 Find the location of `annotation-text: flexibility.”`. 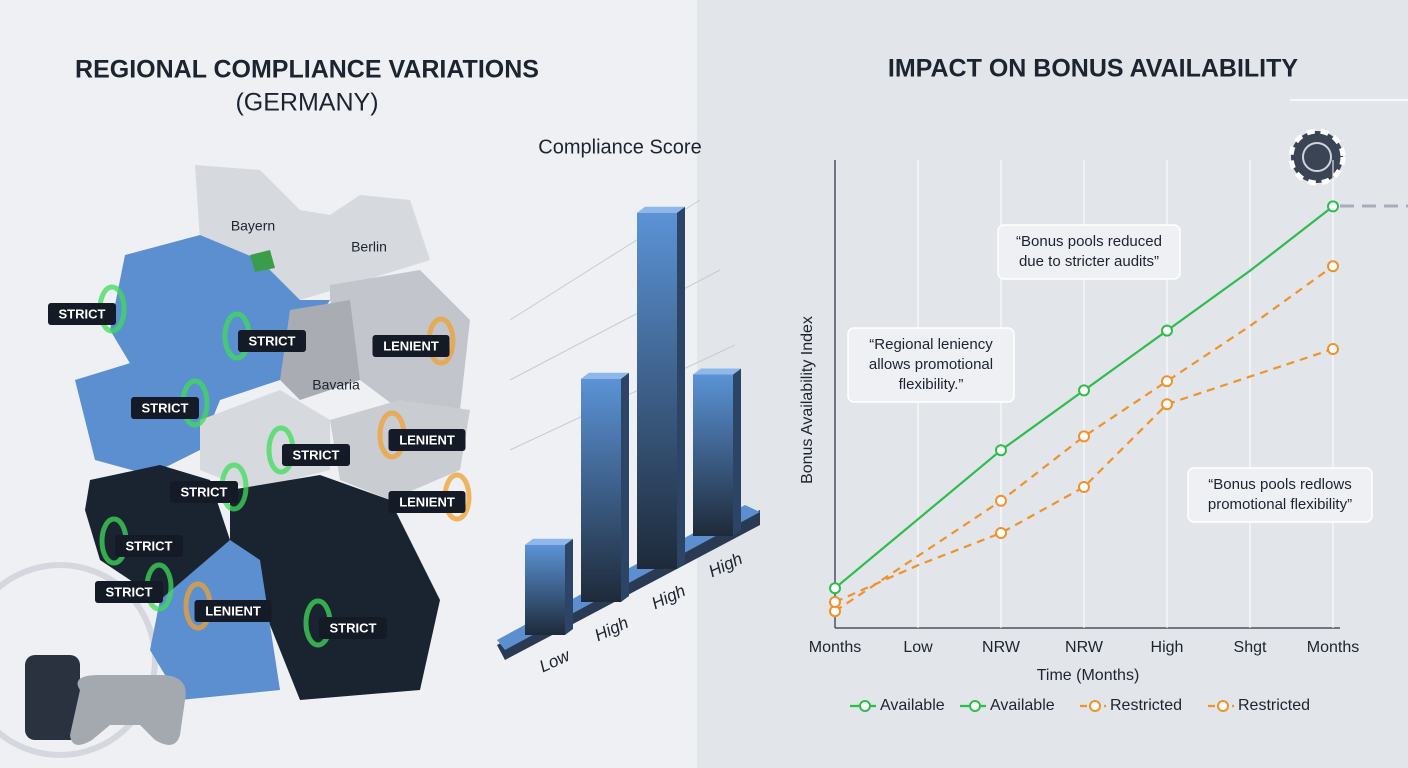

annotation-text: flexibility.” is located at coordinates (931, 384).